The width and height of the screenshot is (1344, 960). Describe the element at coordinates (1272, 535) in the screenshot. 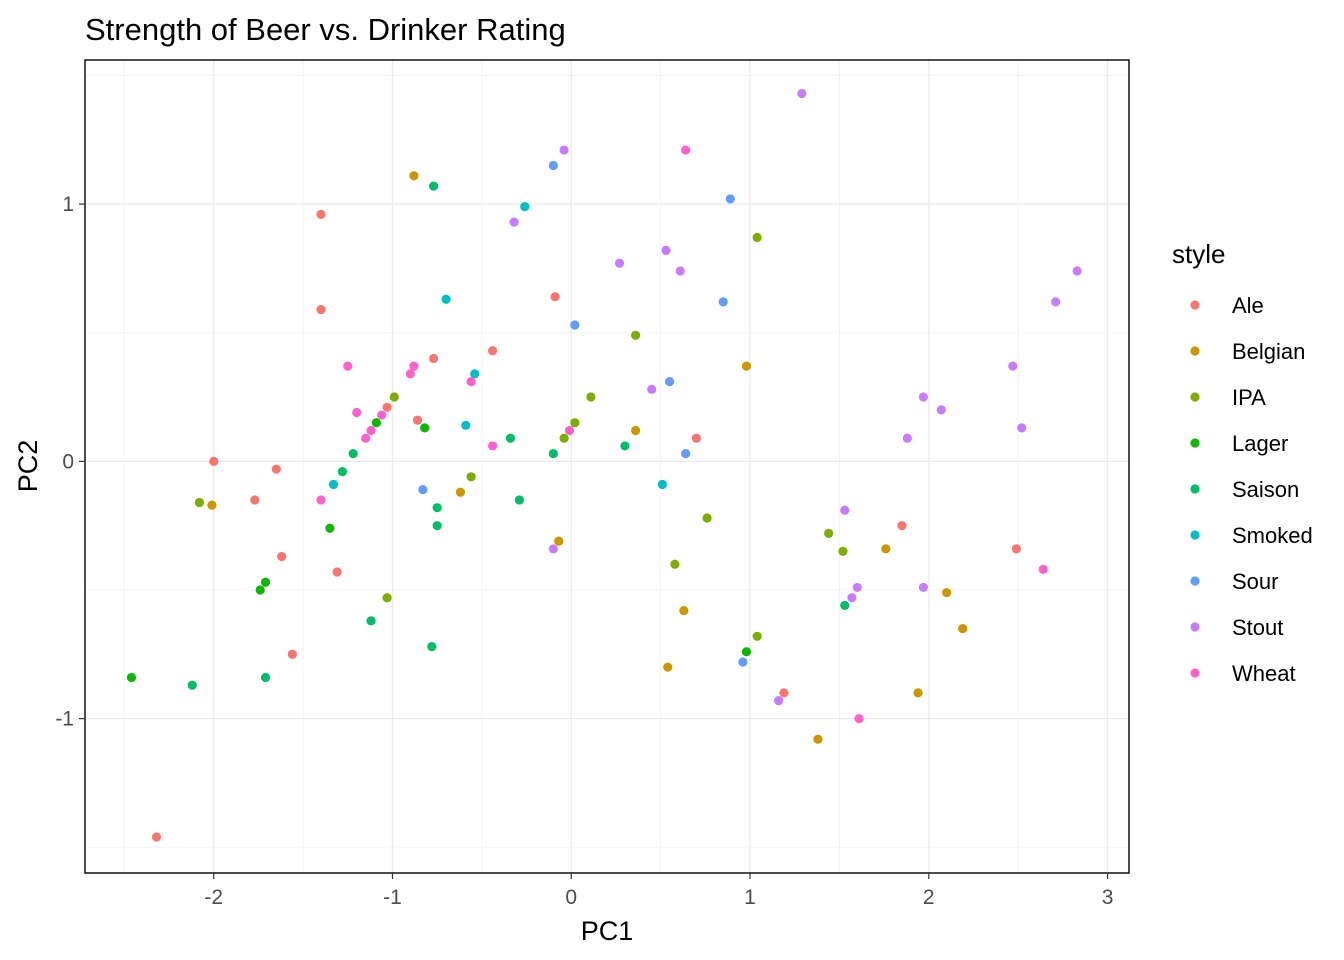

I see `legend-label-smoked: Smoked` at that location.